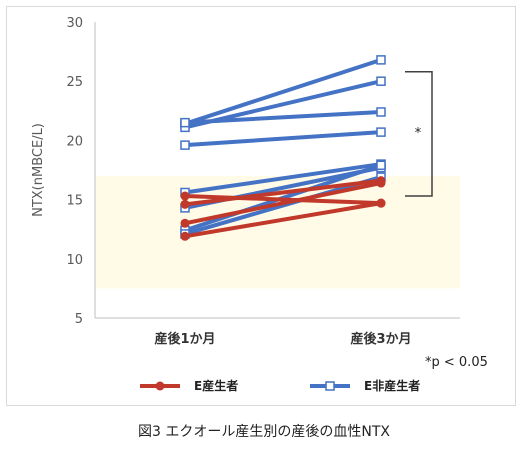 The height and width of the screenshot is (452, 528). I want to click on series-e-producer, so click(283, 208).